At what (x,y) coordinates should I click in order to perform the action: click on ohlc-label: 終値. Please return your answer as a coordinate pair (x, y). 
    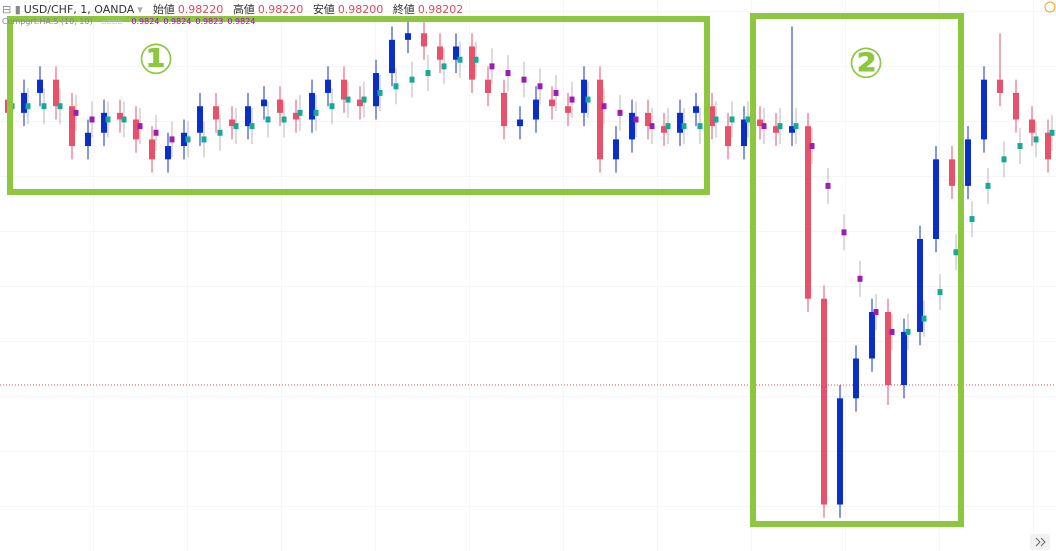
    Looking at the image, I should click on (403, 9).